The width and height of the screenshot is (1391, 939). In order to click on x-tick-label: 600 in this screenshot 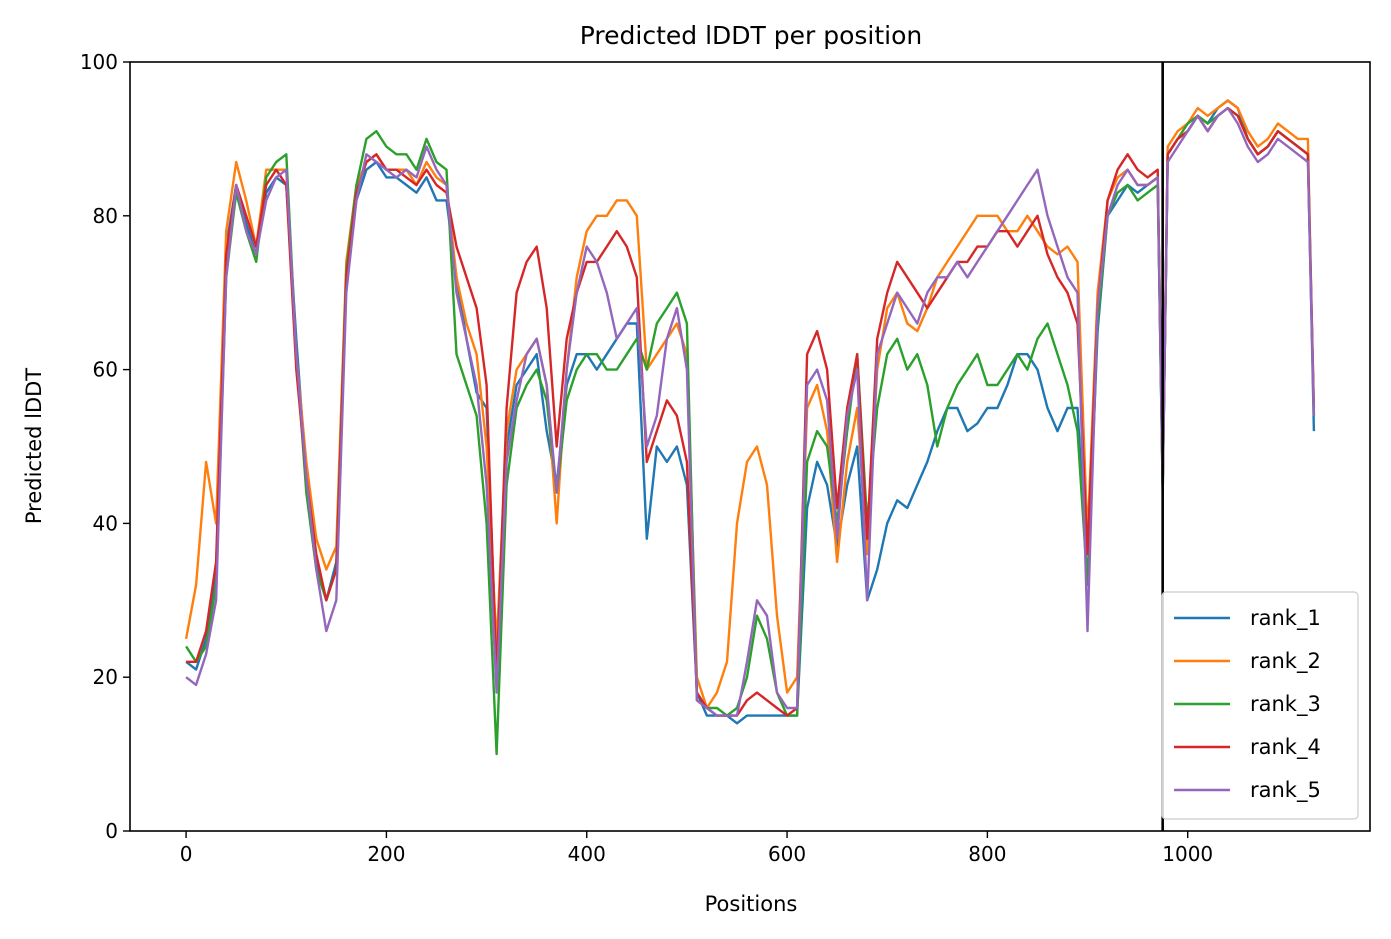, I will do `click(787, 854)`.